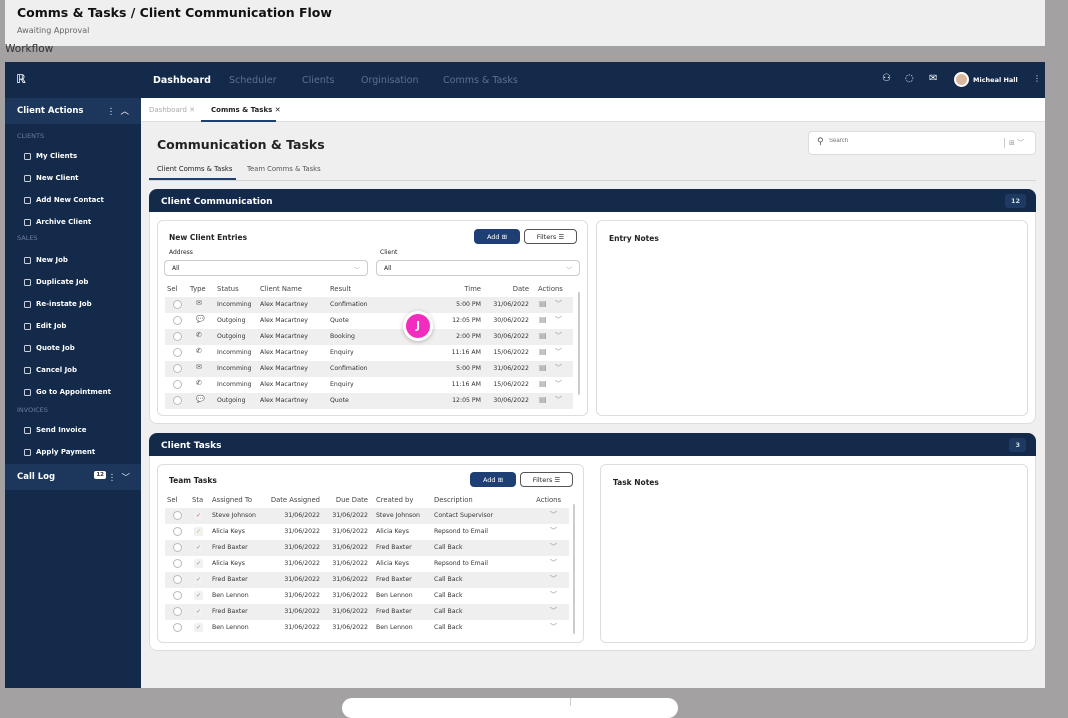 This screenshot has width=1068, height=718. What do you see at coordinates (253, 80) in the screenshot?
I see `nav-scheduler: Scheduler` at bounding box center [253, 80].